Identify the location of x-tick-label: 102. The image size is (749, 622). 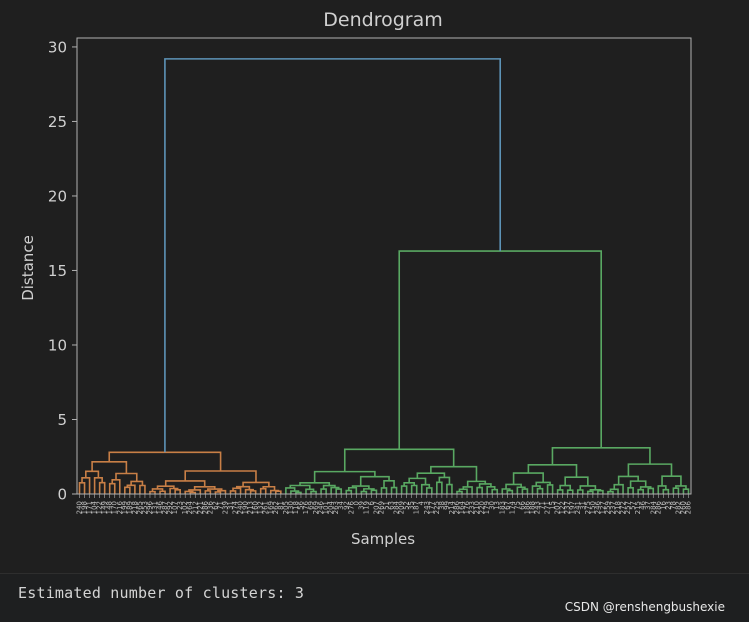
(185, 507).